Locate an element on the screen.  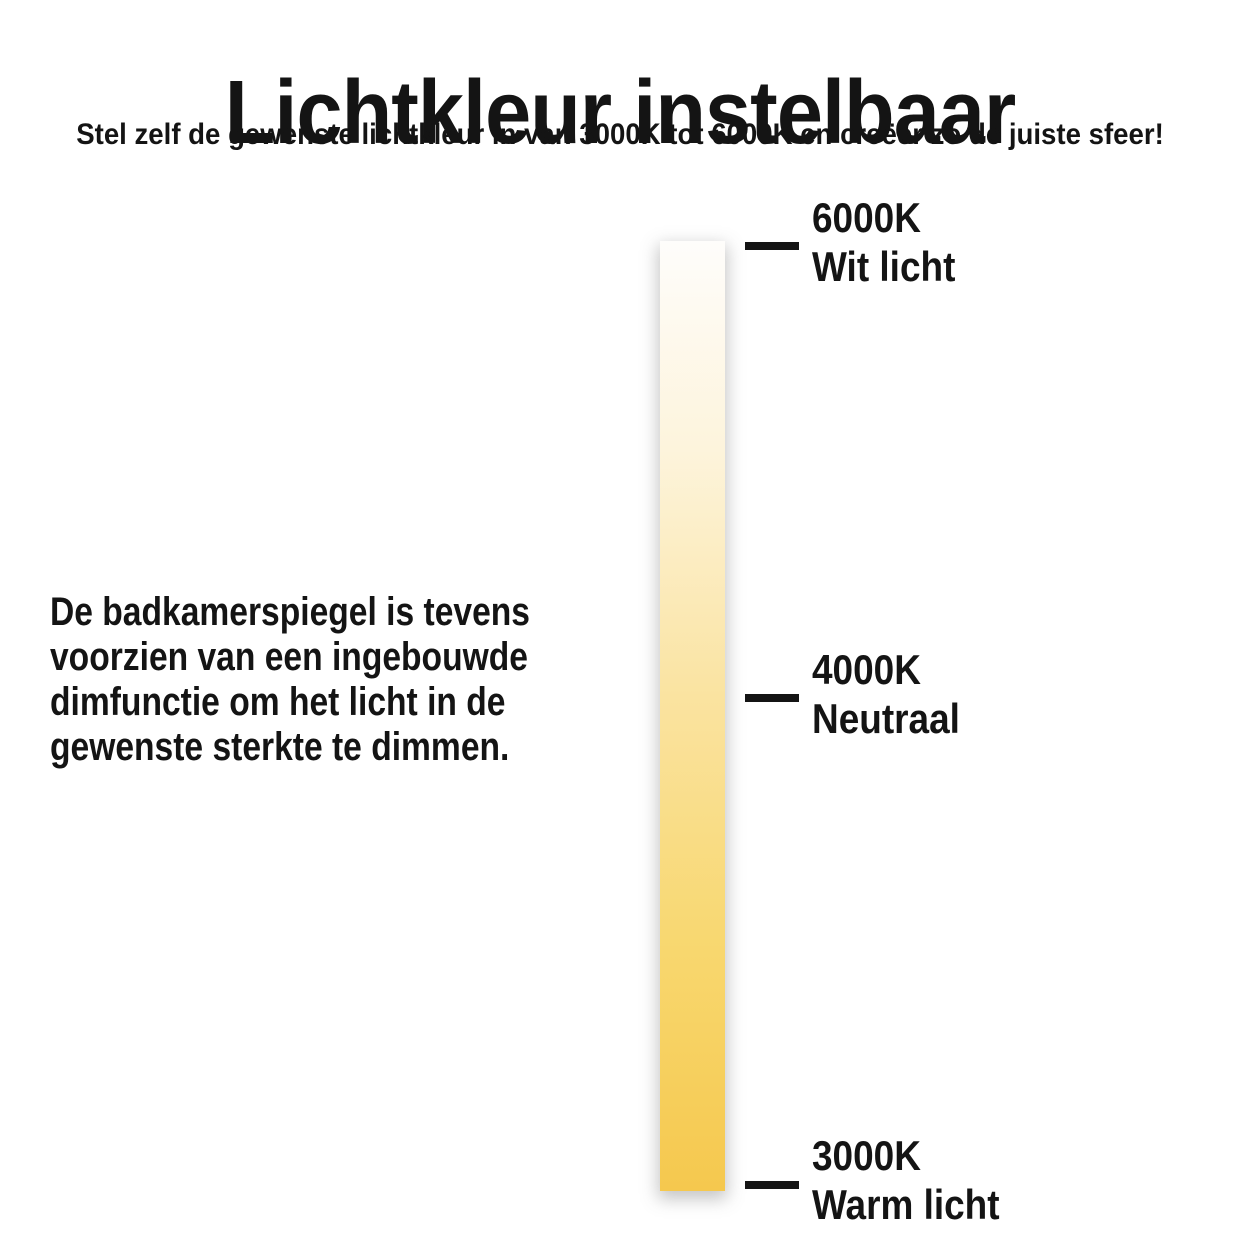
kelvin-value: 3000K is located at coordinates (866, 1155).